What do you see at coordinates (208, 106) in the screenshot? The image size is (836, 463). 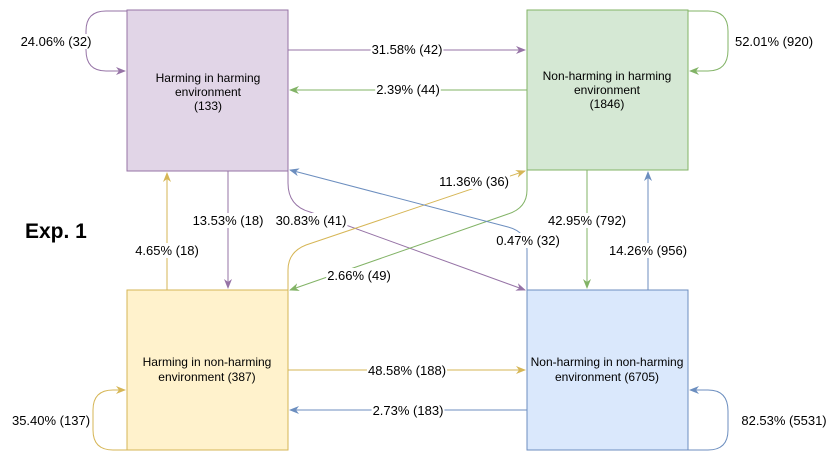 I see `node-text: (133)` at bounding box center [208, 106].